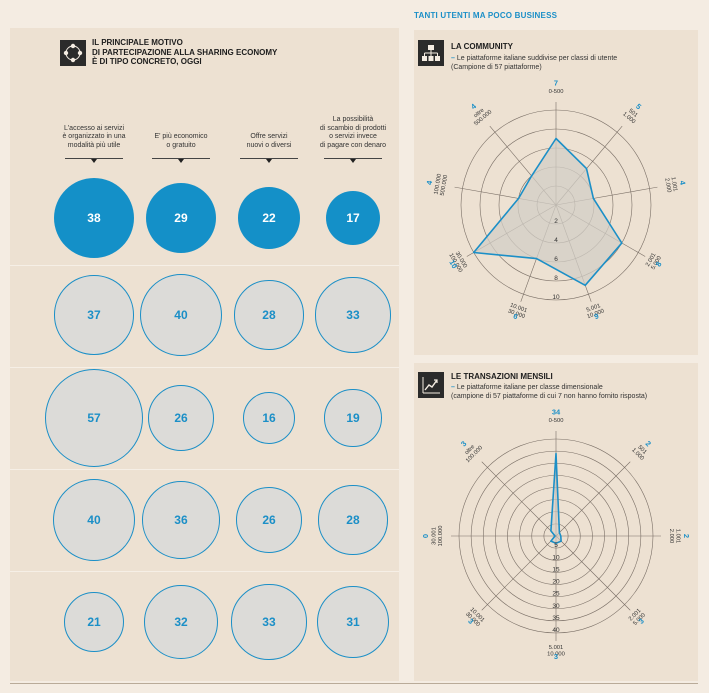 This screenshot has height=693, width=709. What do you see at coordinates (556, 545) in the screenshot?
I see `scale-tick-label: 5` at bounding box center [556, 545].